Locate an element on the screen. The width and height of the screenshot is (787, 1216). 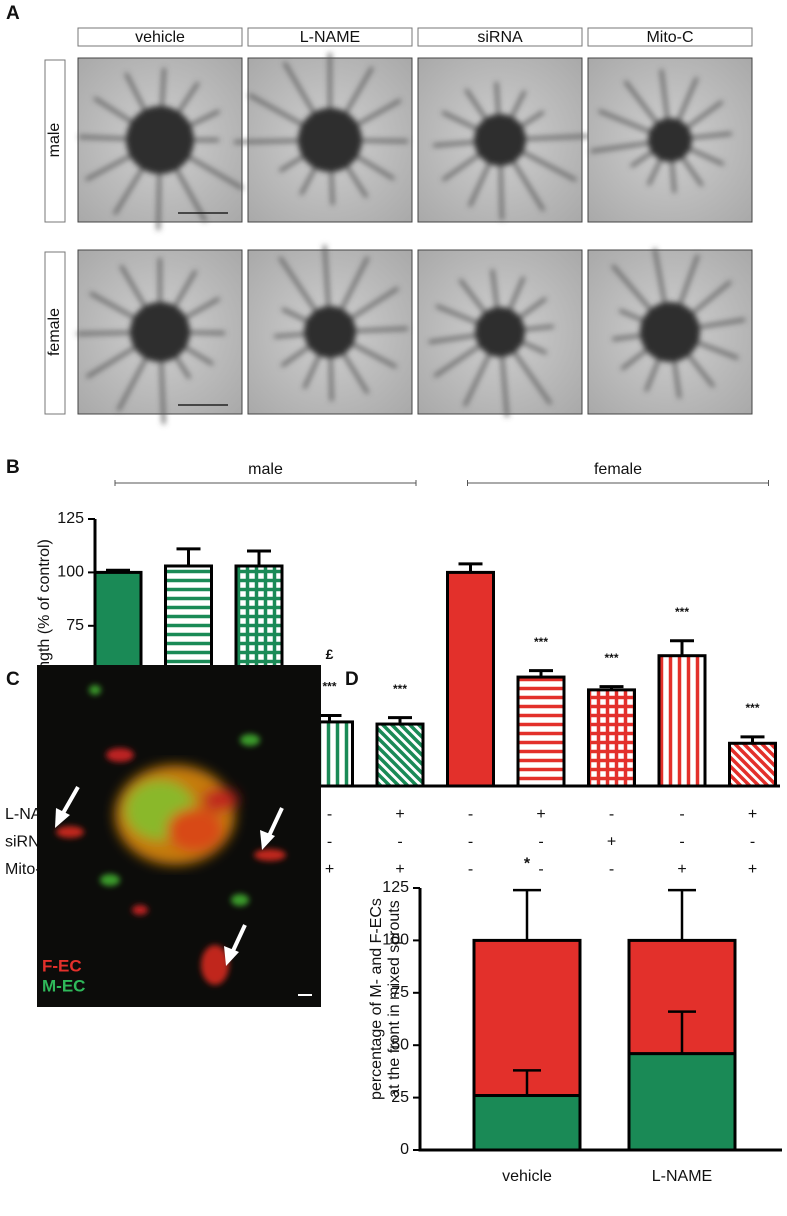
panel-c: C F-EC M-EC is located at coordinates (163, 836).